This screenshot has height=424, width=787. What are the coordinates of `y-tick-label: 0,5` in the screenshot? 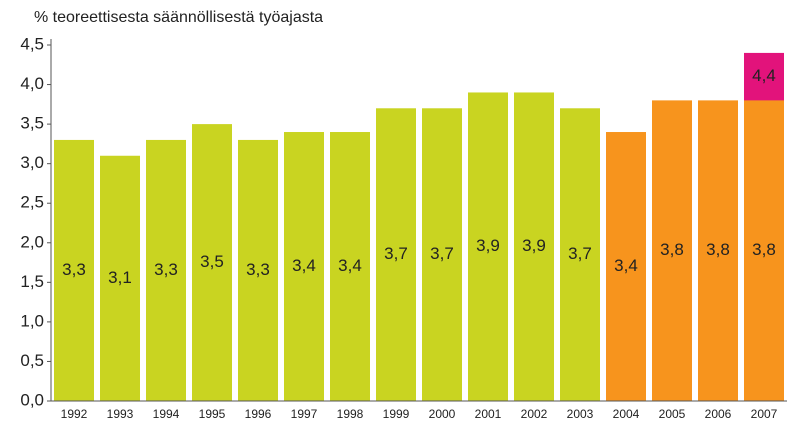 It's located at (32, 360).